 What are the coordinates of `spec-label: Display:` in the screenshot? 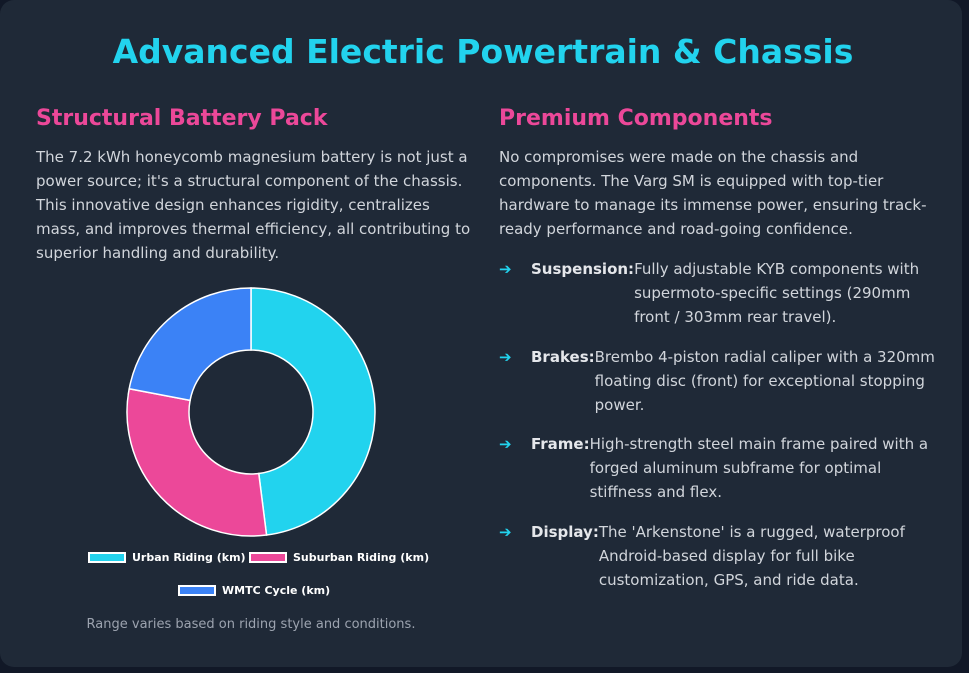 It's located at (565, 532).